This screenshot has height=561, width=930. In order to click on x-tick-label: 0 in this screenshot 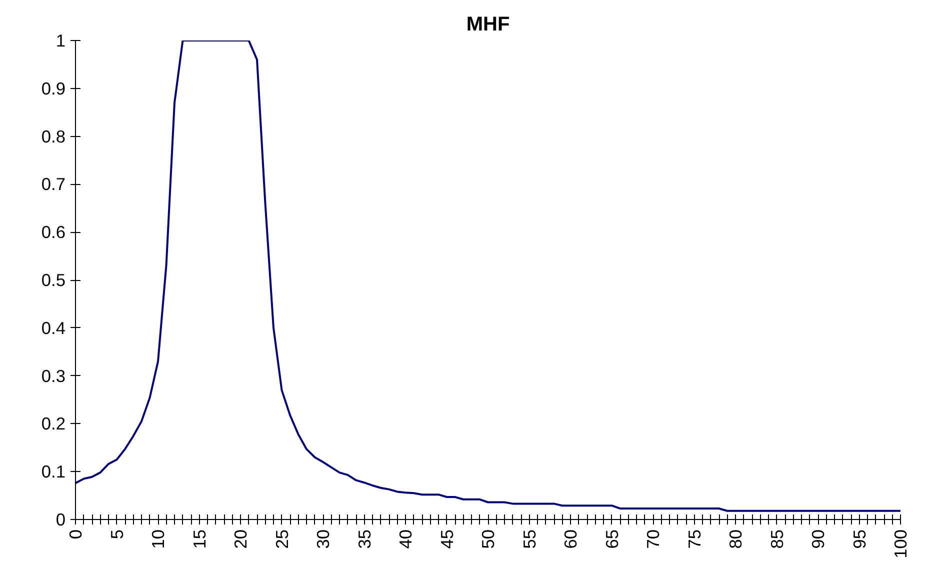, I will do `click(76, 534)`.